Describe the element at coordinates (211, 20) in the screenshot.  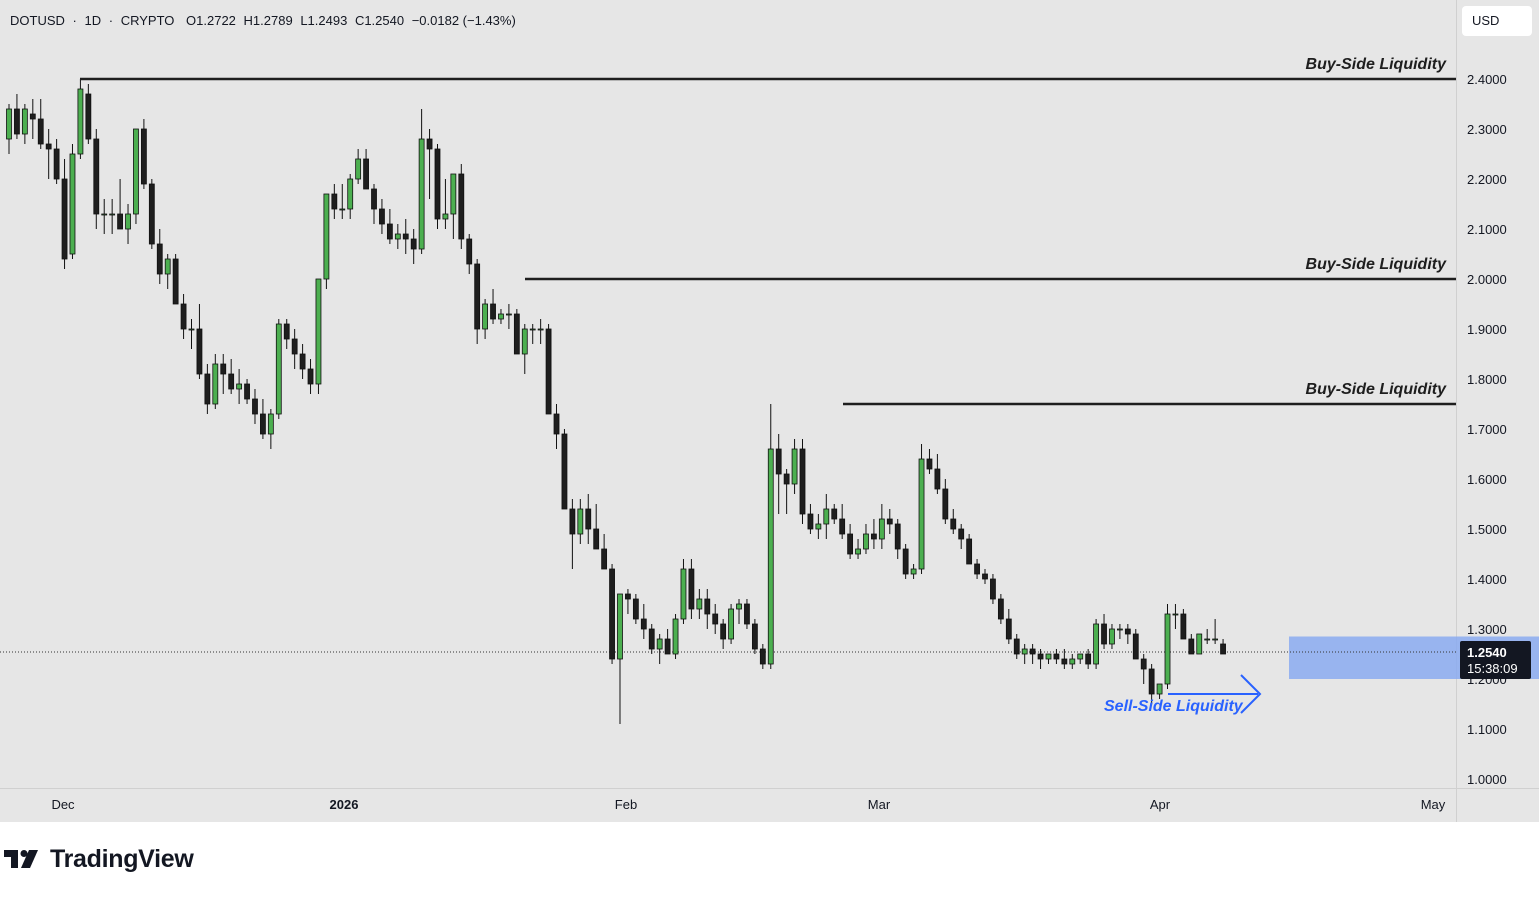
I see `open-value: O1.2722` at that location.